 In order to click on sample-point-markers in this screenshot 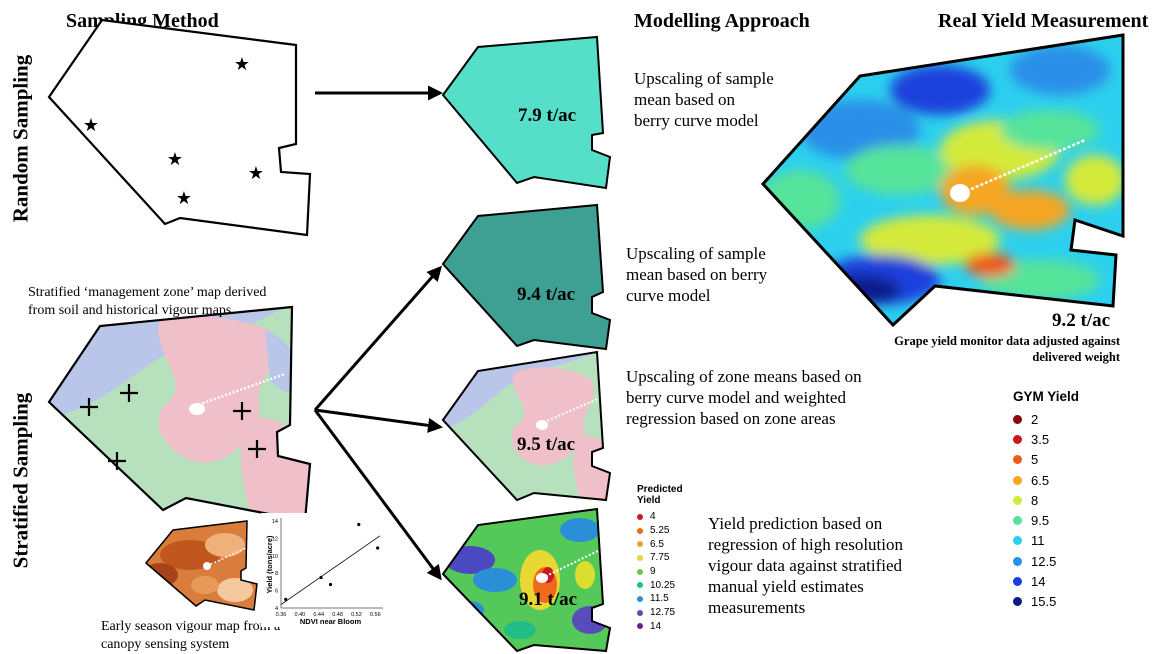, I will do `click(173, 427)`.